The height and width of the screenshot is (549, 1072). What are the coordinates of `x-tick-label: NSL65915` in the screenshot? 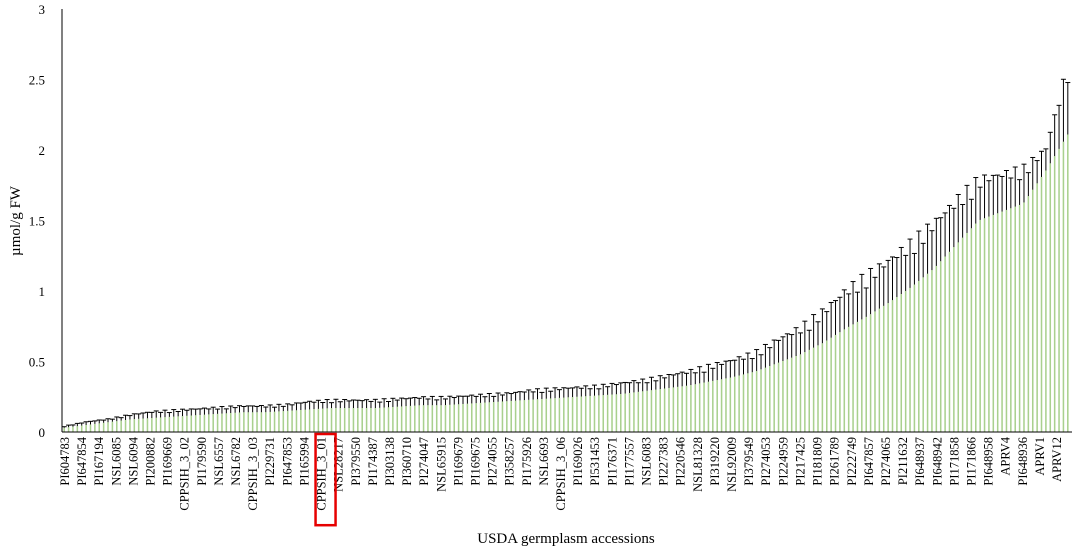 It's located at (441, 464).